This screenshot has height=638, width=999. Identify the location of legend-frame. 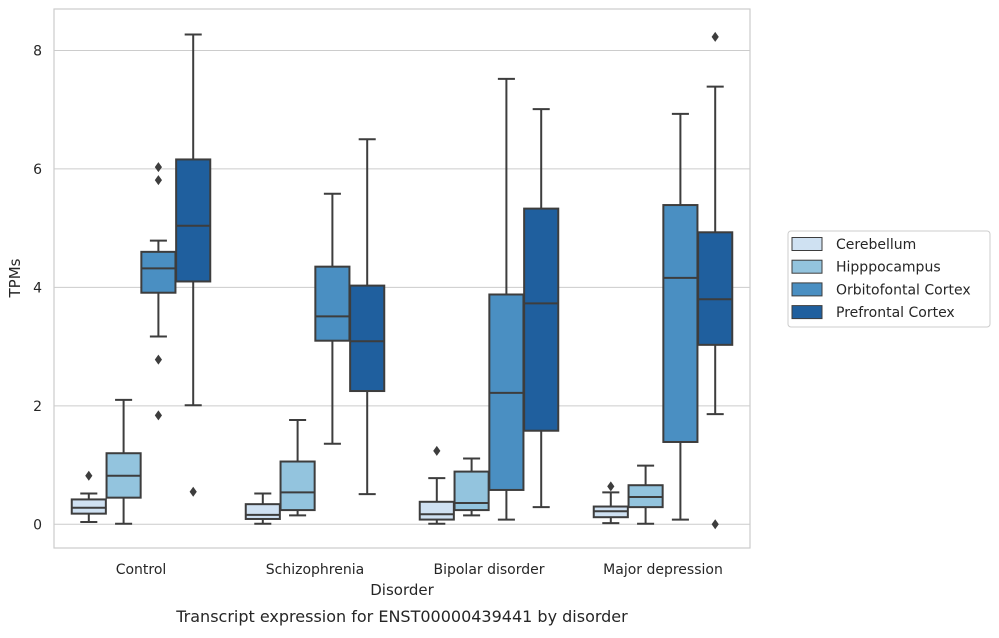
(889, 279).